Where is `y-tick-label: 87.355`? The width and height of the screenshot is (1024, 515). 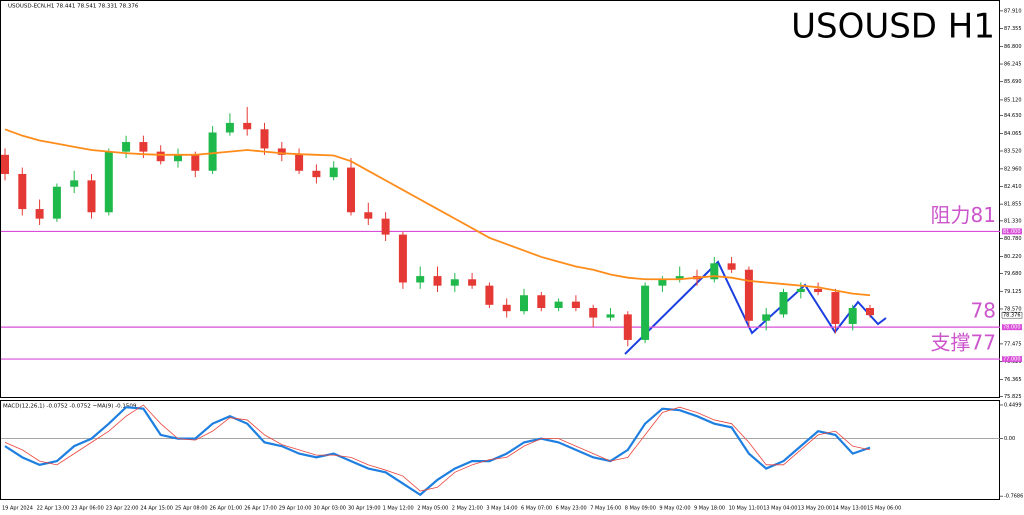 y-tick-label: 87.355 is located at coordinates (1013, 29).